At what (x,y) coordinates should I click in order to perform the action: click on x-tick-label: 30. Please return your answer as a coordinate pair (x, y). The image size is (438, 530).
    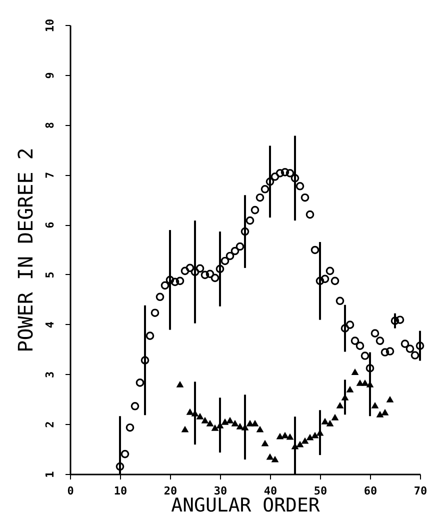
    Looking at the image, I should click on (221, 491).